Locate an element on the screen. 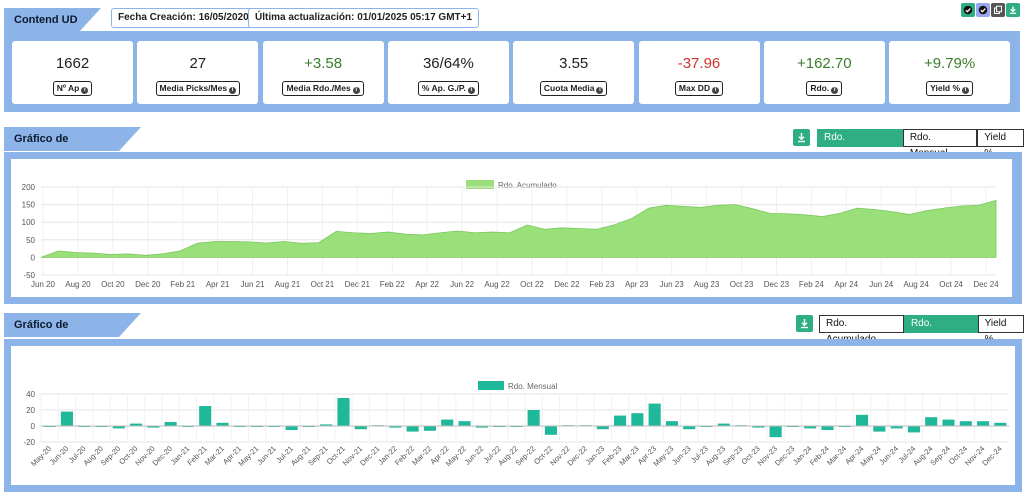 This screenshot has height=500, width=1024. x-tick-label: Jun 22 is located at coordinates (462, 284).